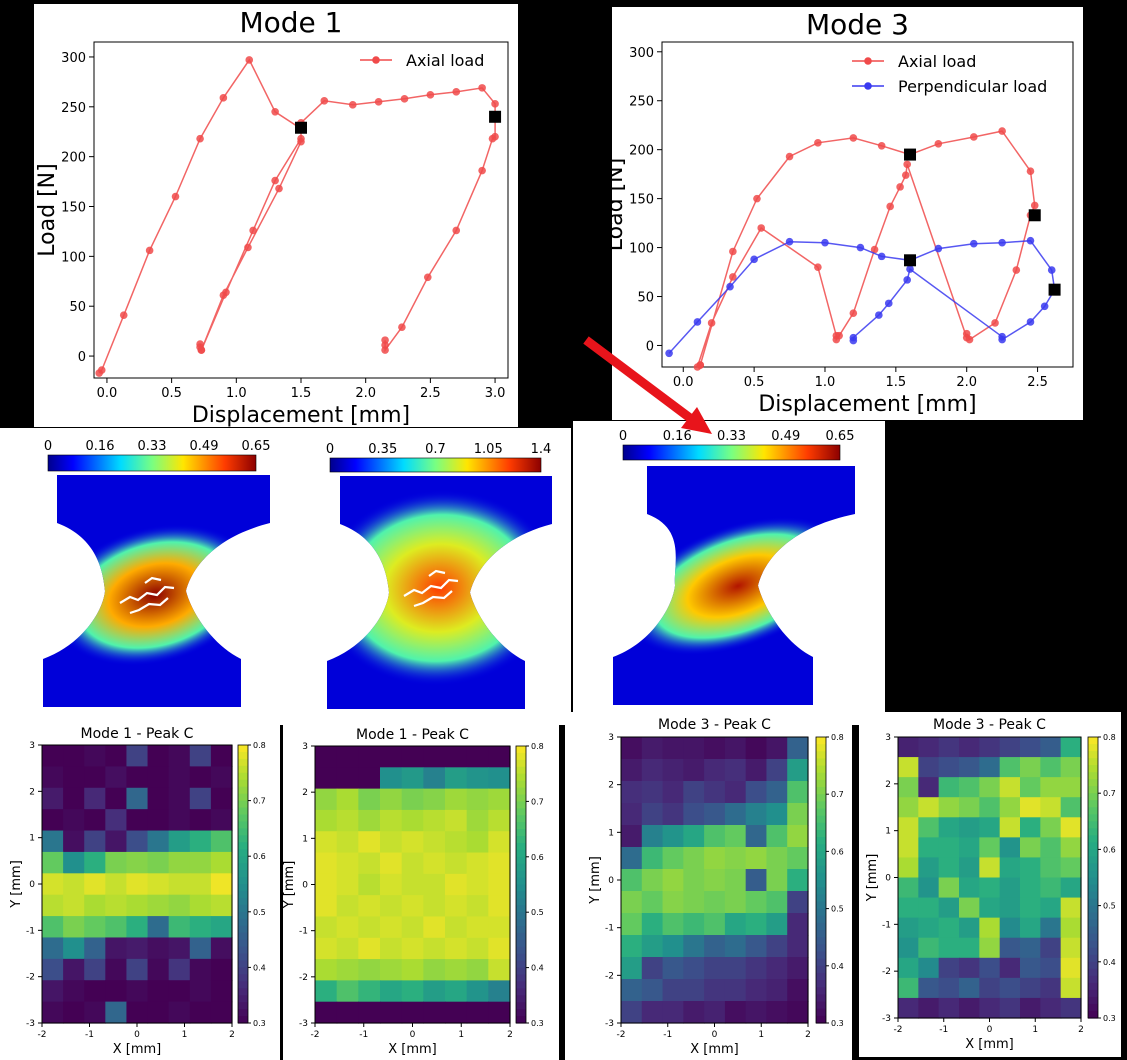 This screenshot has width=1127, height=1060. Describe the element at coordinates (731, 436) in the screenshot. I see `strain-colorbar-tick: 0.33` at that location.